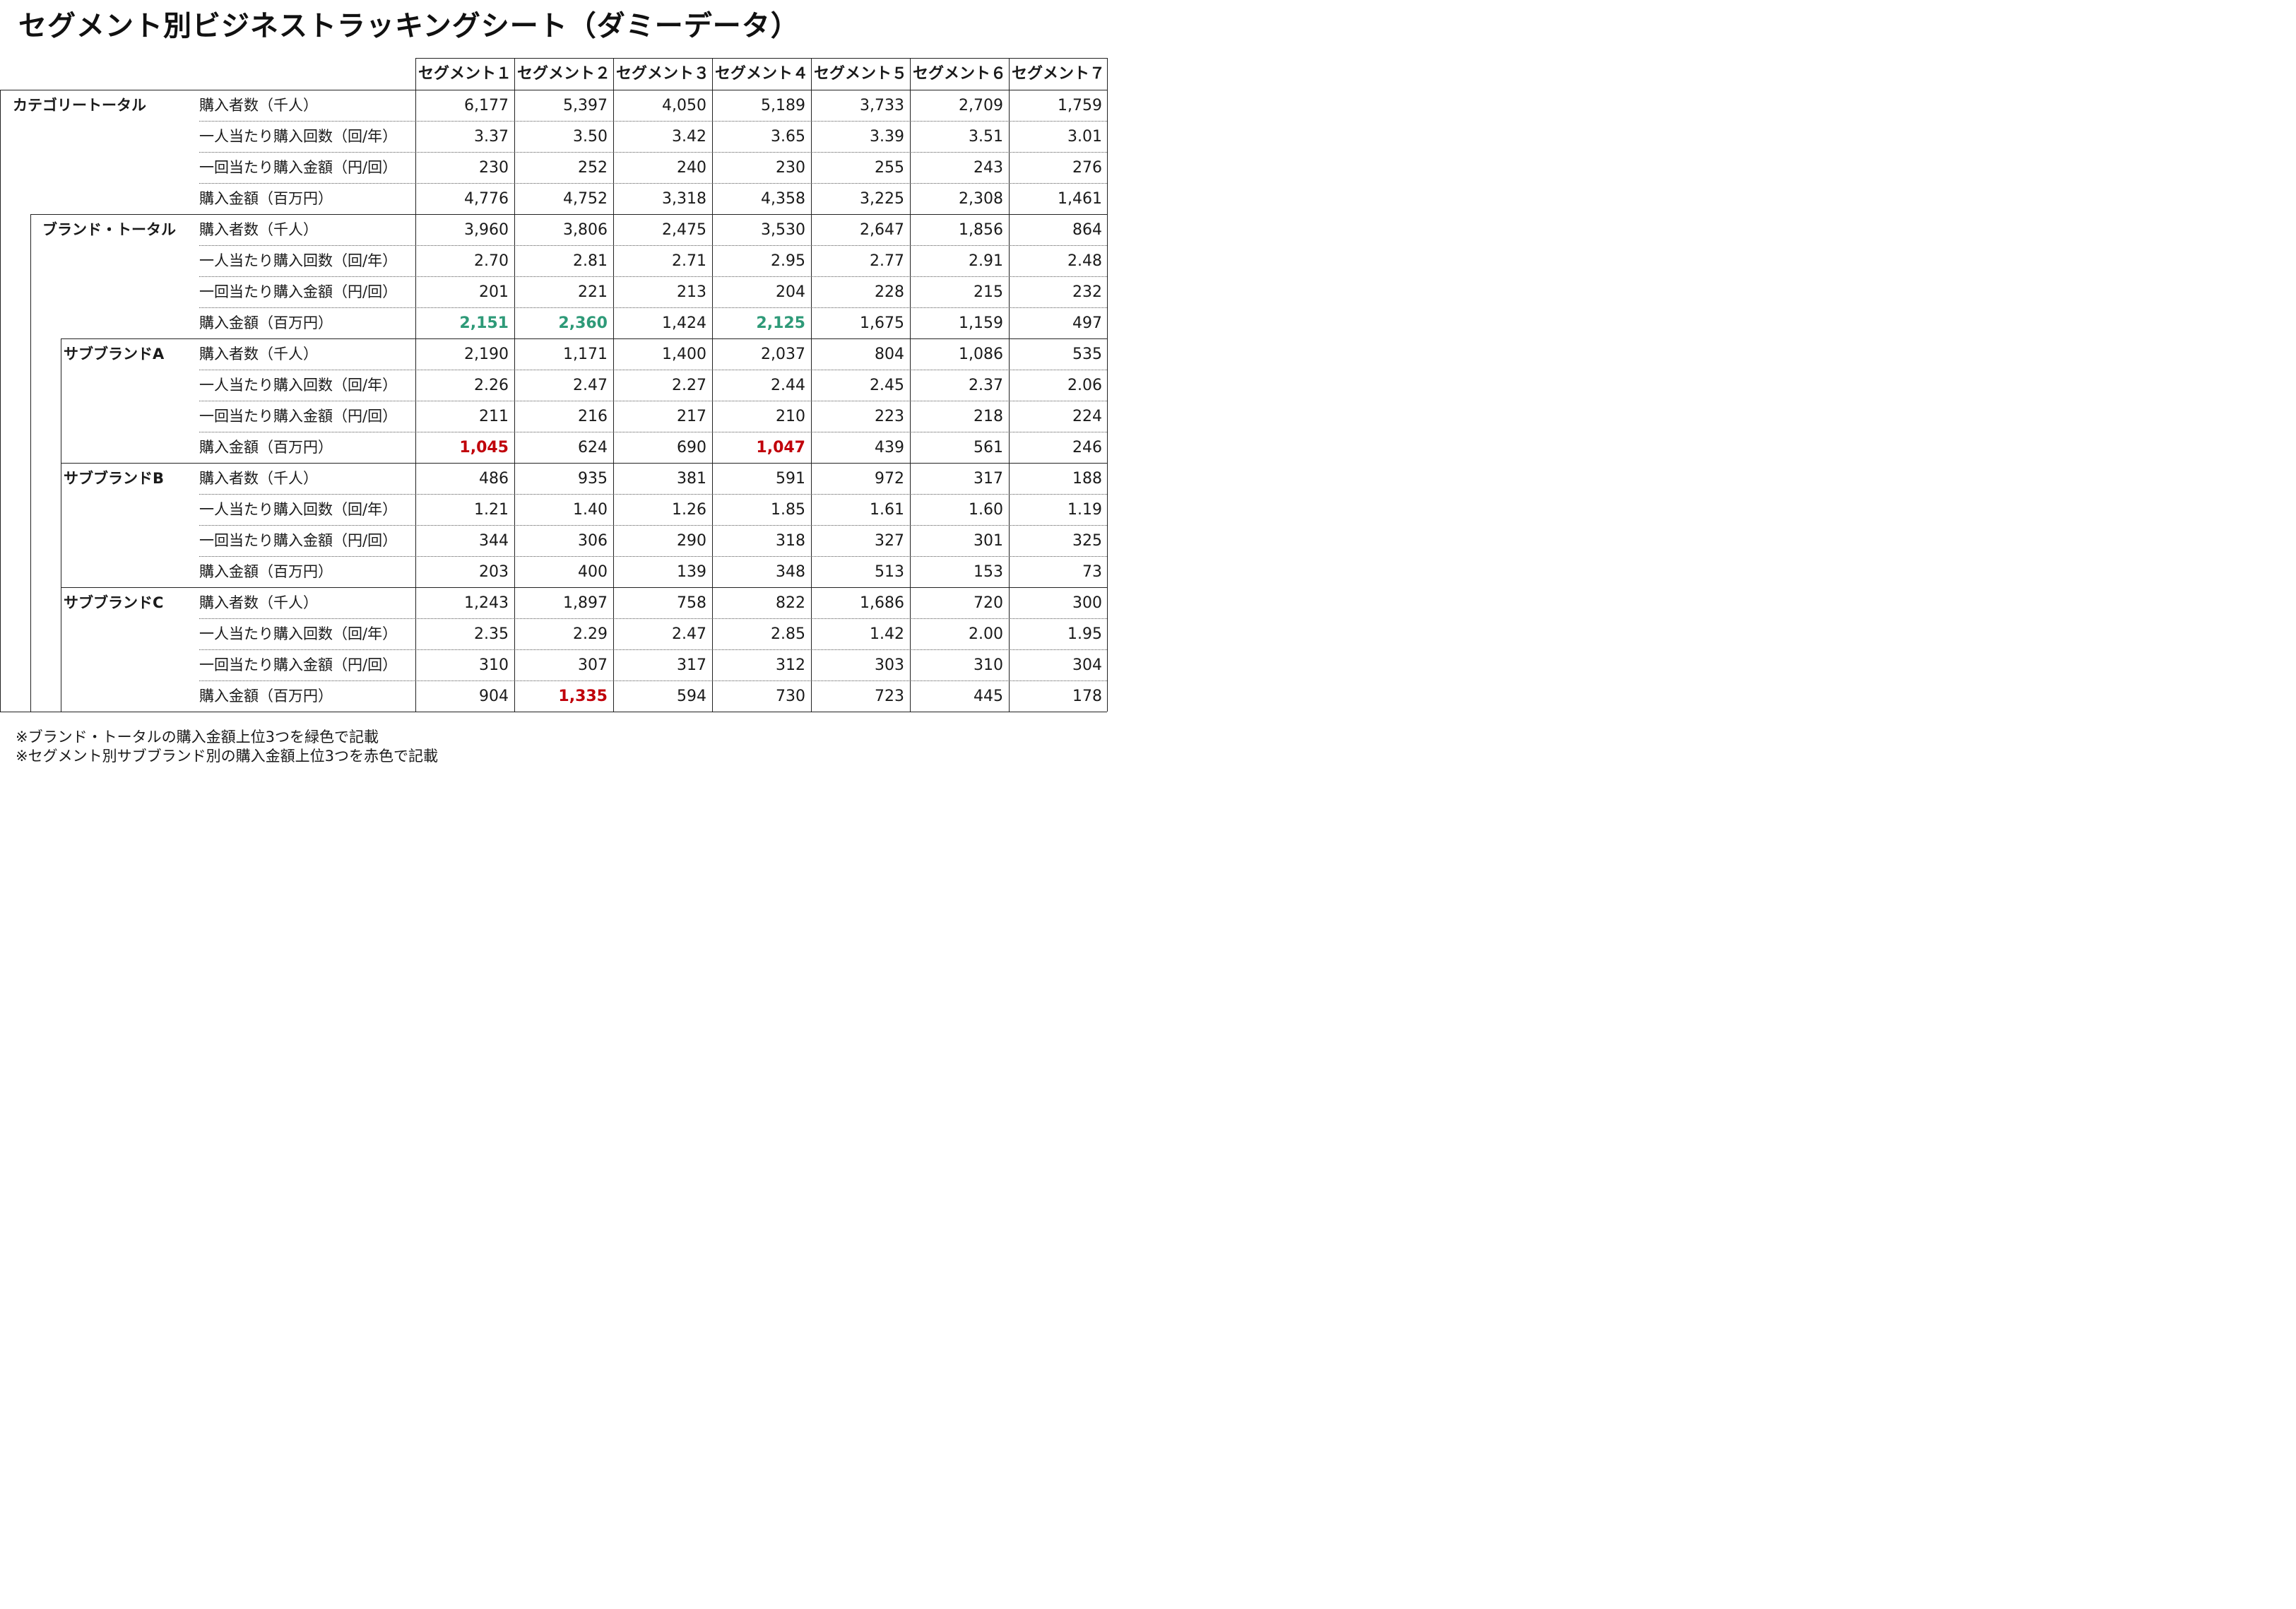 The width and height of the screenshot is (2296, 1609). Describe the element at coordinates (890, 572) in the screenshot. I see `table-cell: 513` at that location.